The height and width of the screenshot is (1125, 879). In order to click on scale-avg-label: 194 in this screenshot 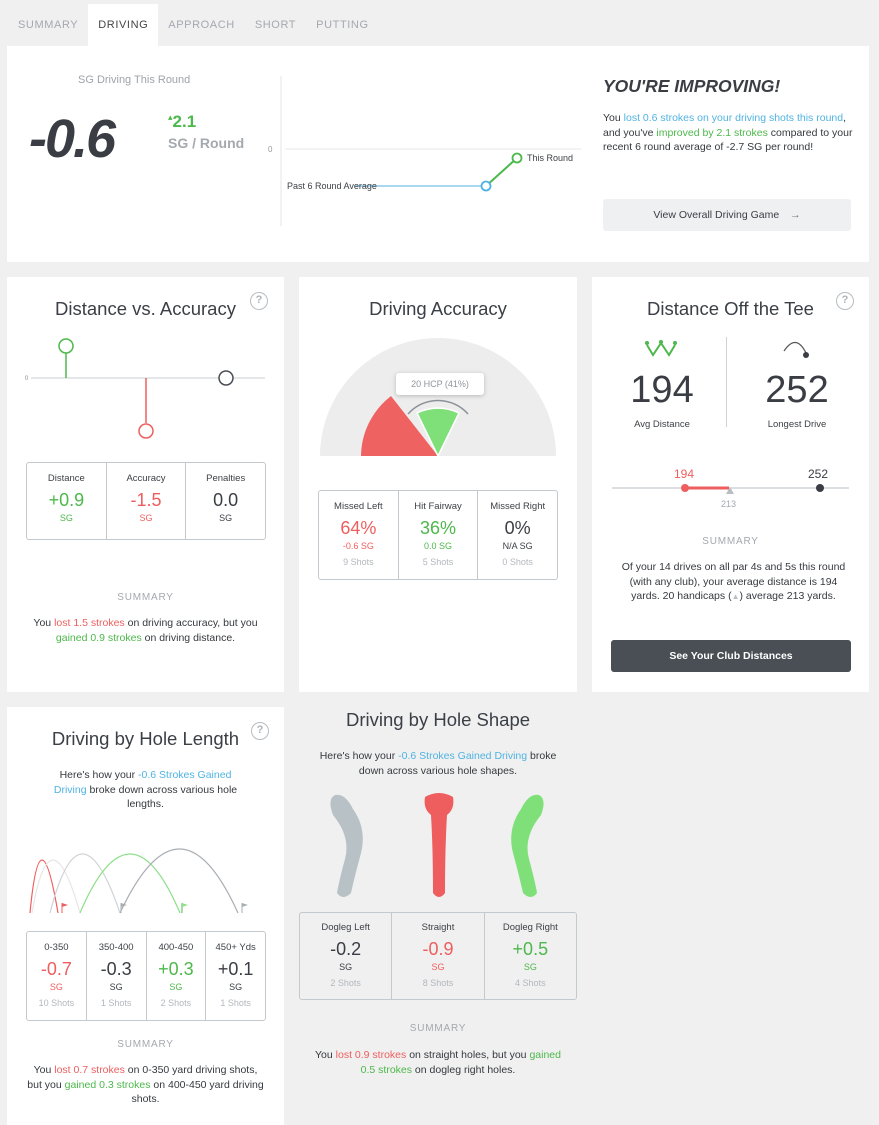, I will do `click(684, 474)`.